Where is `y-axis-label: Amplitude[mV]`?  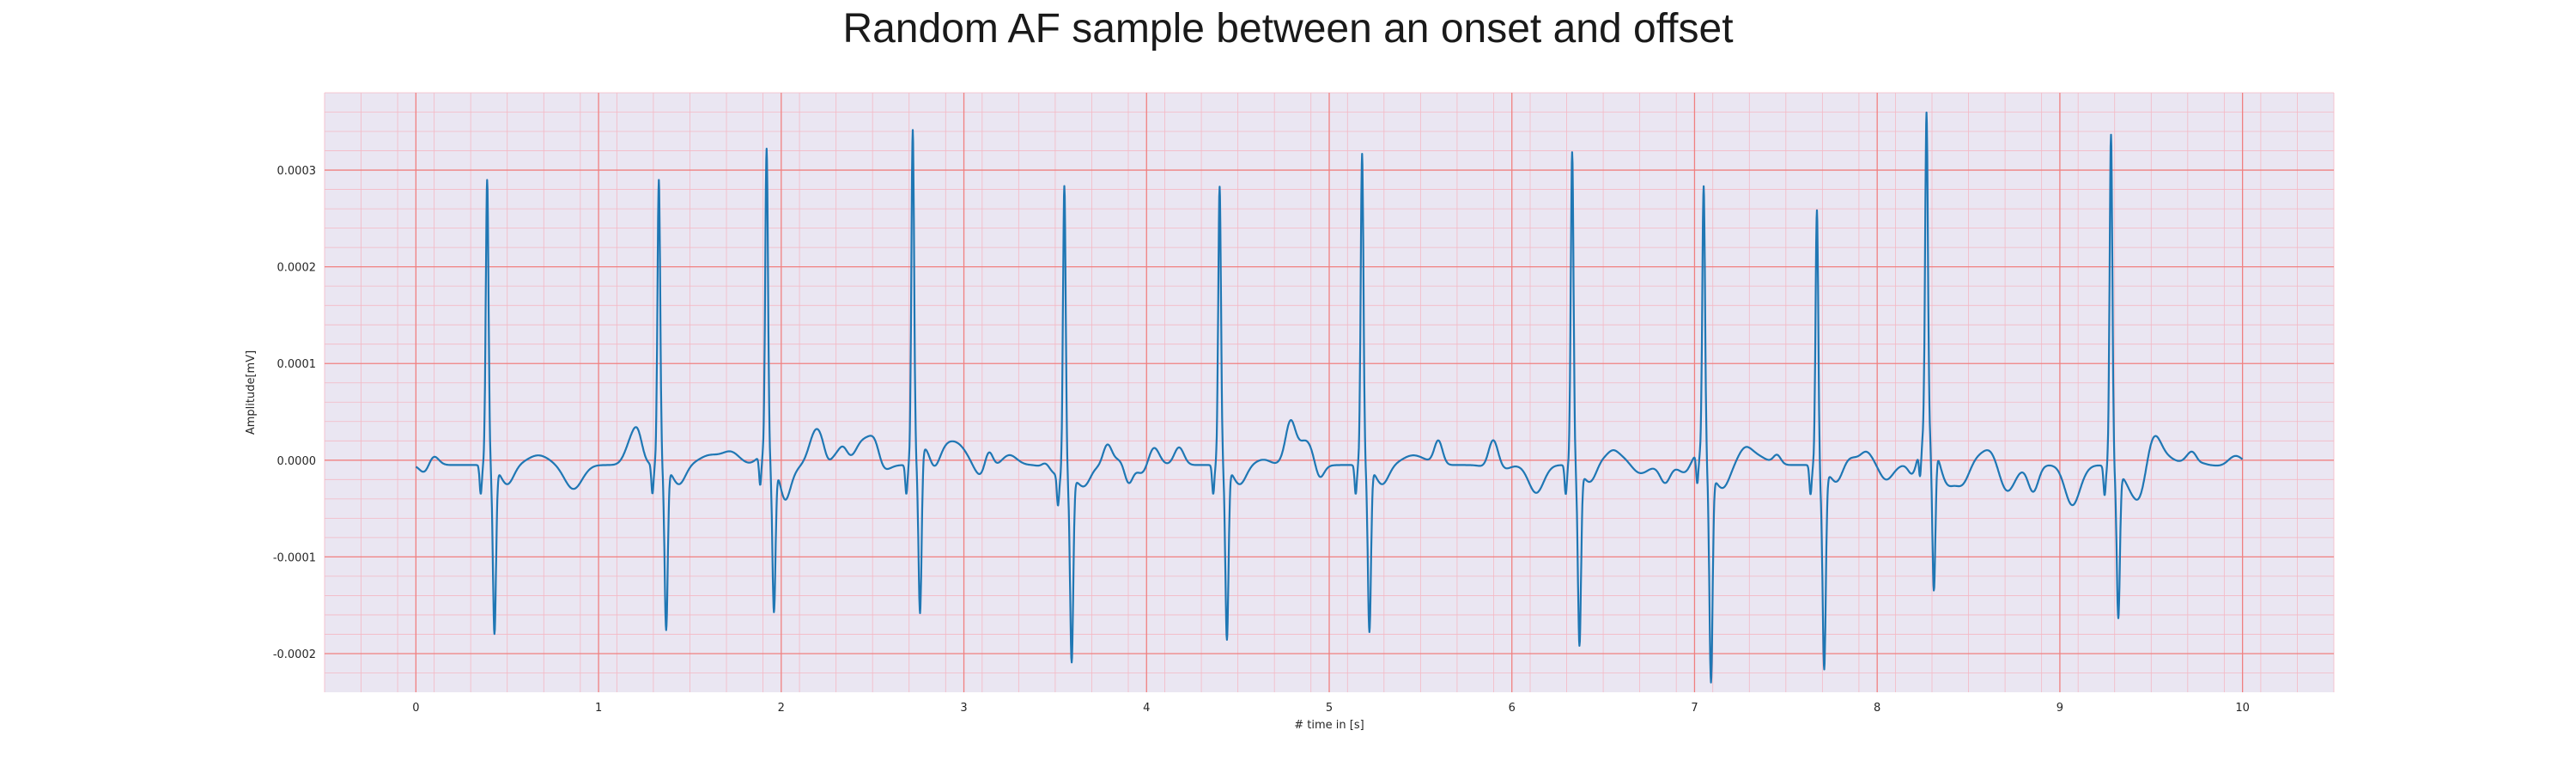
y-axis-label: Amplitude[mV] is located at coordinates (251, 392).